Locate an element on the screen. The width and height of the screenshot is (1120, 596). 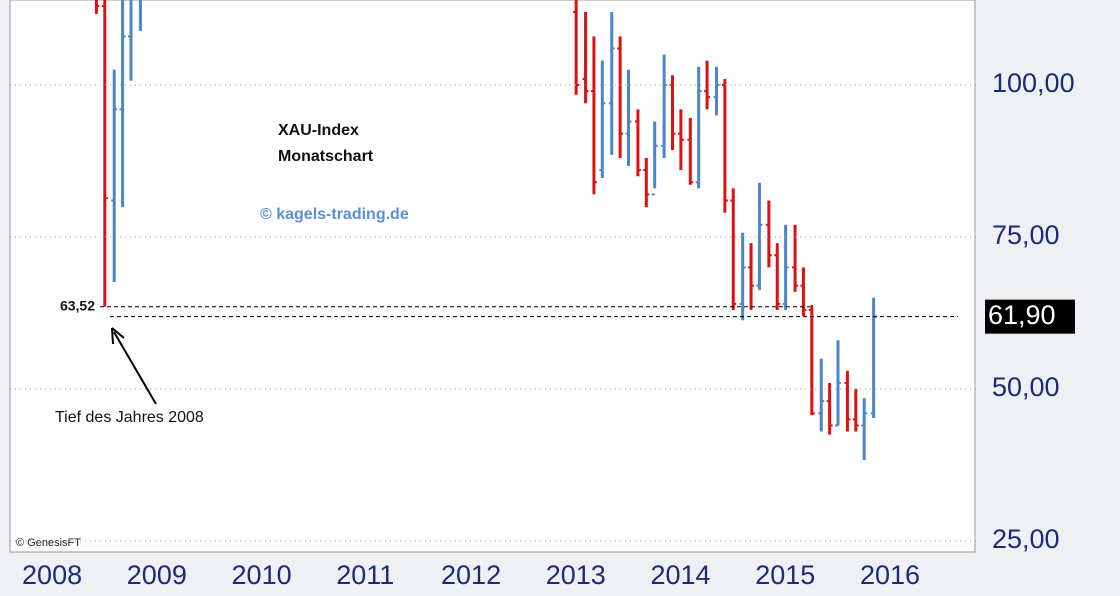
arrow-head is located at coordinates (118, 336).